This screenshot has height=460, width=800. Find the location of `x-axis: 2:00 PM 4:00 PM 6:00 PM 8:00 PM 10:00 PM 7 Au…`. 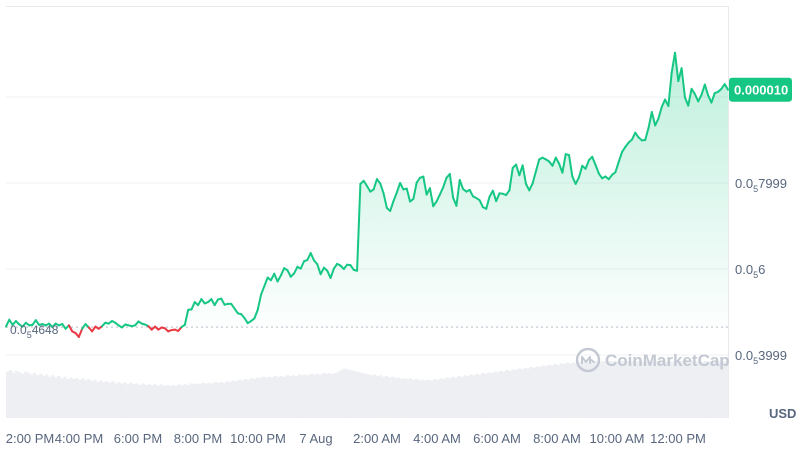

x-axis: 2:00 PM 4:00 PM 6:00 PM 8:00 PM 10:00 PM 7 Au… is located at coordinates (356, 438).